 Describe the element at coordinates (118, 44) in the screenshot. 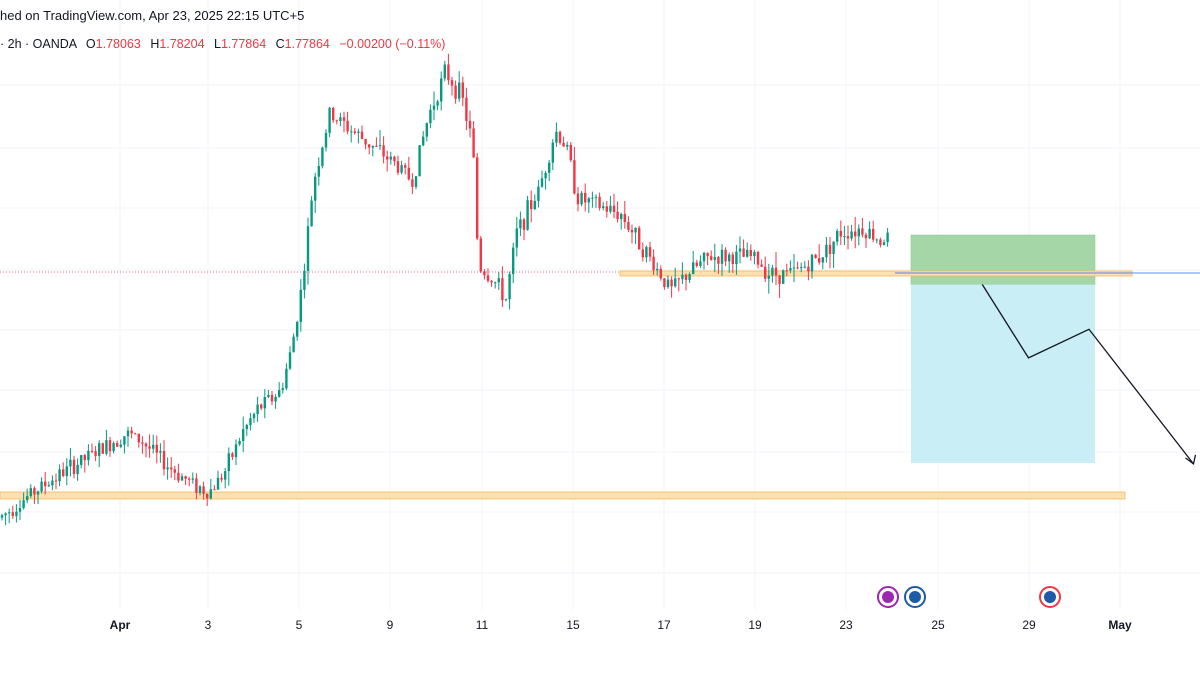

I see `open-value: 1.78063` at that location.